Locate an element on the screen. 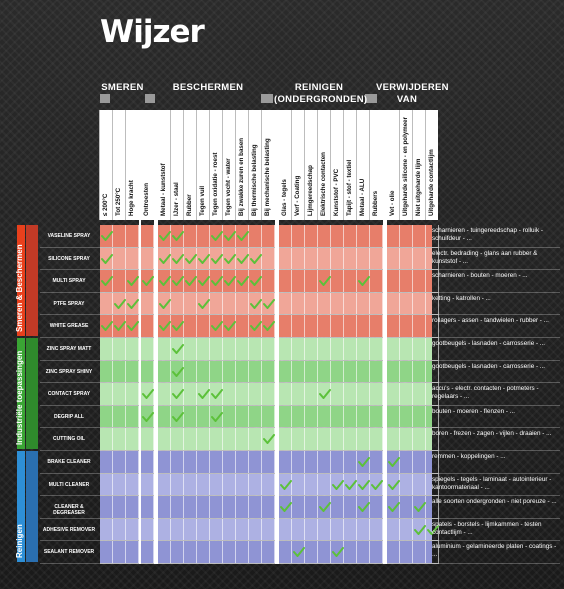 This screenshot has height=589, width=564. column-header-label: Glas - tegels is located at coordinates (284, 197).